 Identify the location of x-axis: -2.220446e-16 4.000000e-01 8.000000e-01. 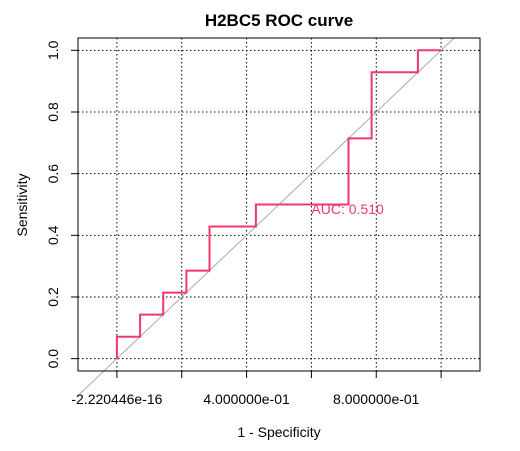
(256, 388).